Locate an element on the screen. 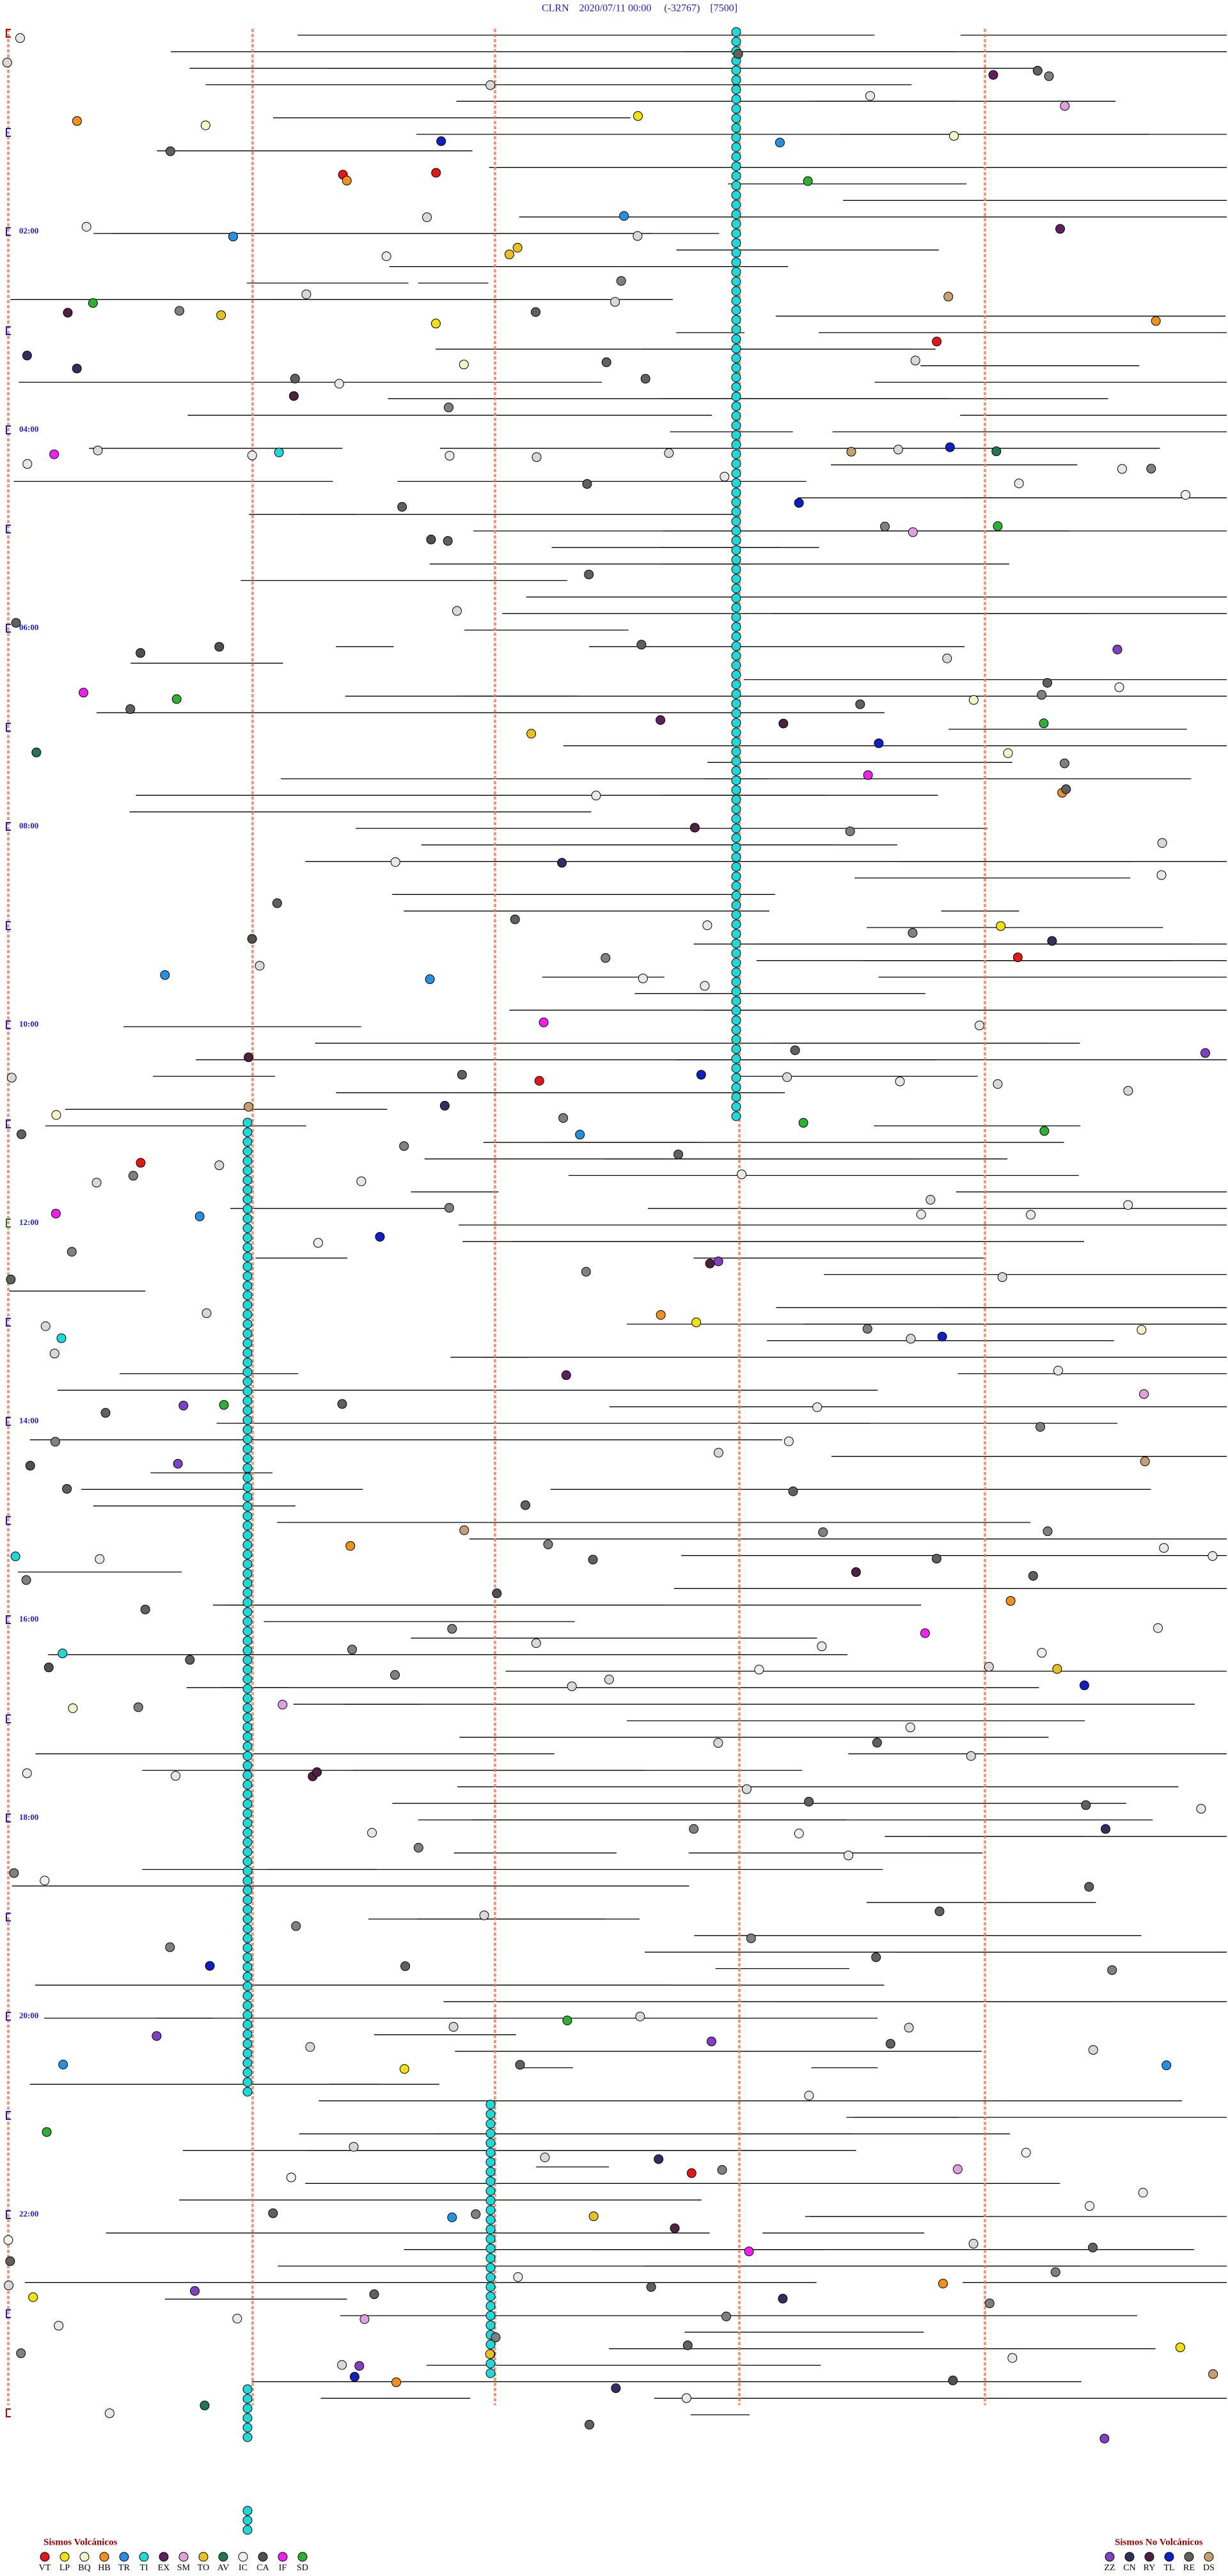 This screenshot has height=2576, width=1228. row-label: 18:00 is located at coordinates (28, 1817).